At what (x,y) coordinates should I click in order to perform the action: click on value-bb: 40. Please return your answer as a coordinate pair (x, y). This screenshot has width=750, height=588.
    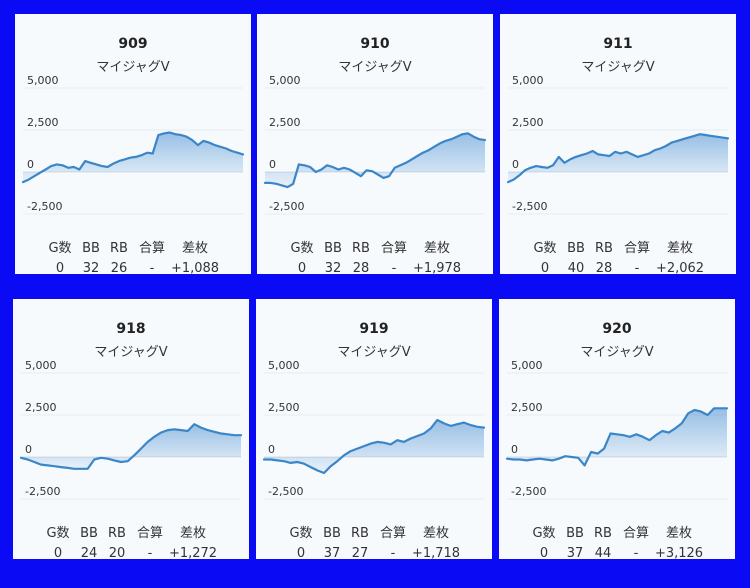
    Looking at the image, I should click on (576, 267).